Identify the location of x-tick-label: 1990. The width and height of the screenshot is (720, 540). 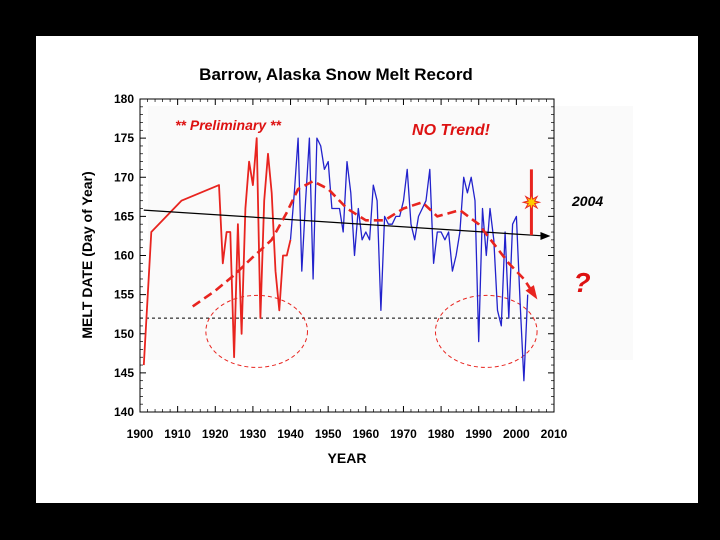
(478, 434).